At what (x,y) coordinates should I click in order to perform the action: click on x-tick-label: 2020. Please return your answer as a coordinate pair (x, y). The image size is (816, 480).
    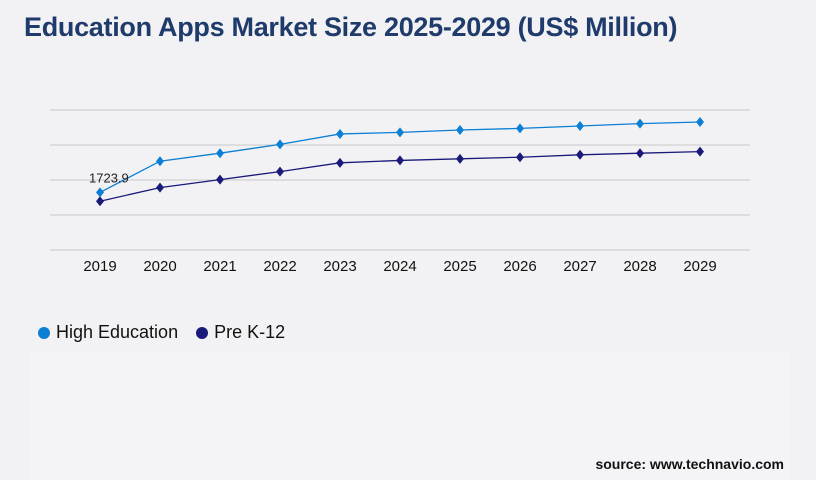
    Looking at the image, I should click on (159, 266).